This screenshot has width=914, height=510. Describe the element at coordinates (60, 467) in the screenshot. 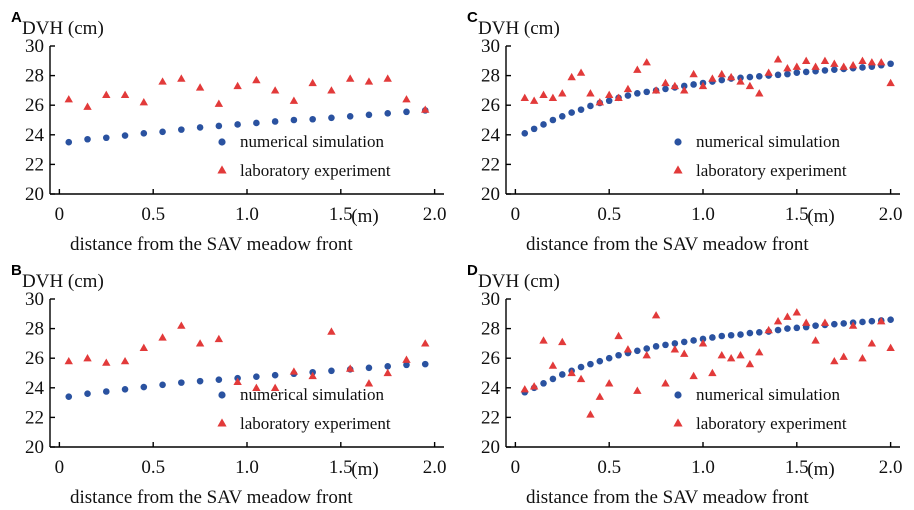

I see `x-tick-label: 0` at that location.